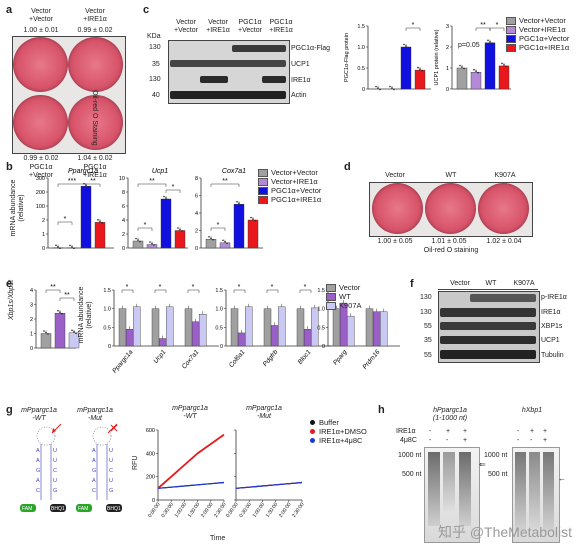 Image resolution: width=586 pixels, height=548 pixels. I want to click on series-line, so click(191, 485).